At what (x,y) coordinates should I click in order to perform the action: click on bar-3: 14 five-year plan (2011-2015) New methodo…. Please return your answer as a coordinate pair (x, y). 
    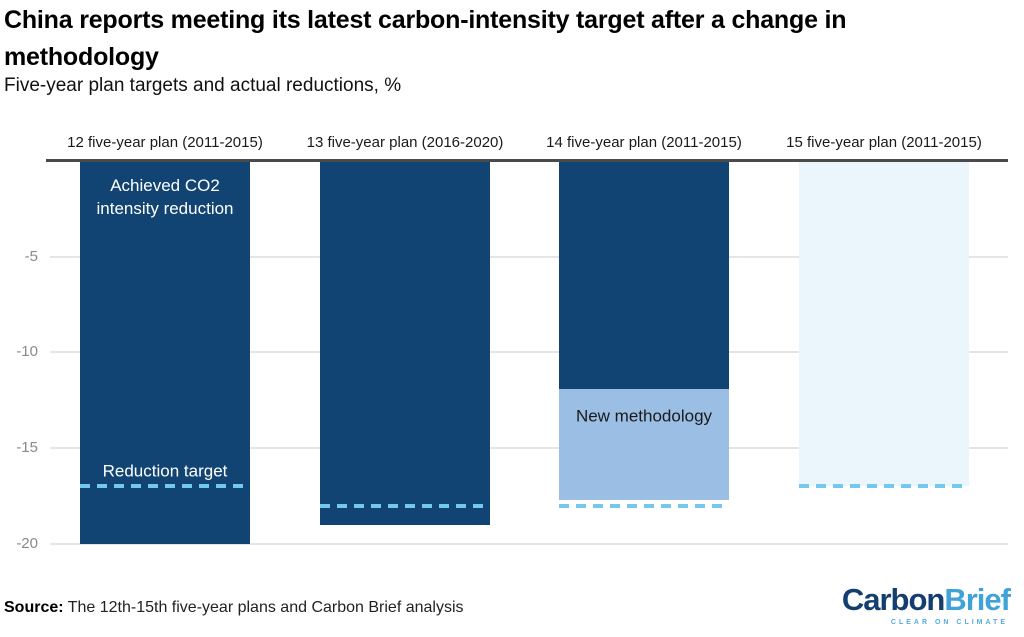
    Looking at the image, I should click on (644, 348).